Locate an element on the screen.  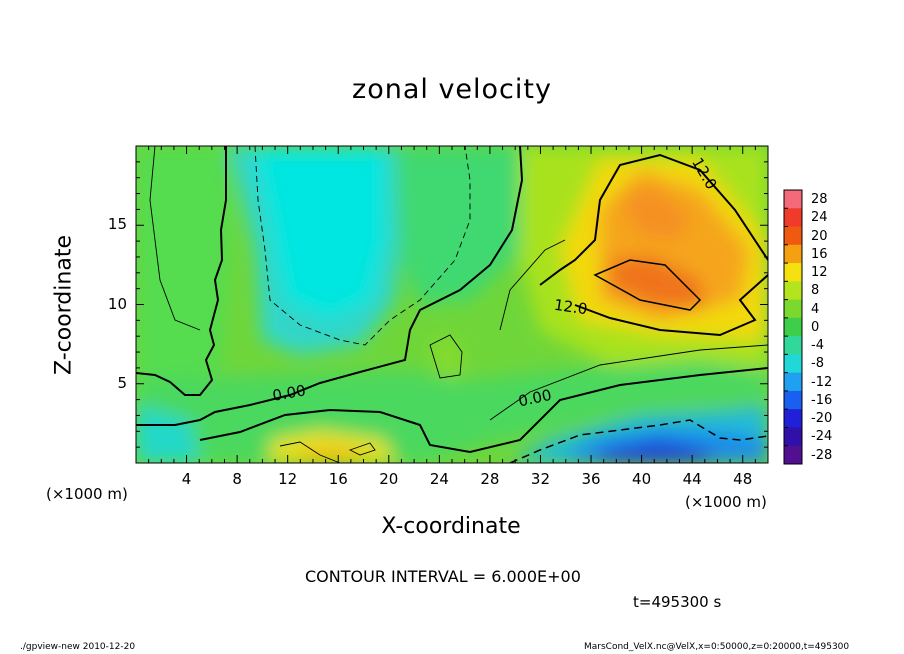
x-axis-label-text: X-coordinate is located at coordinates (451, 526).